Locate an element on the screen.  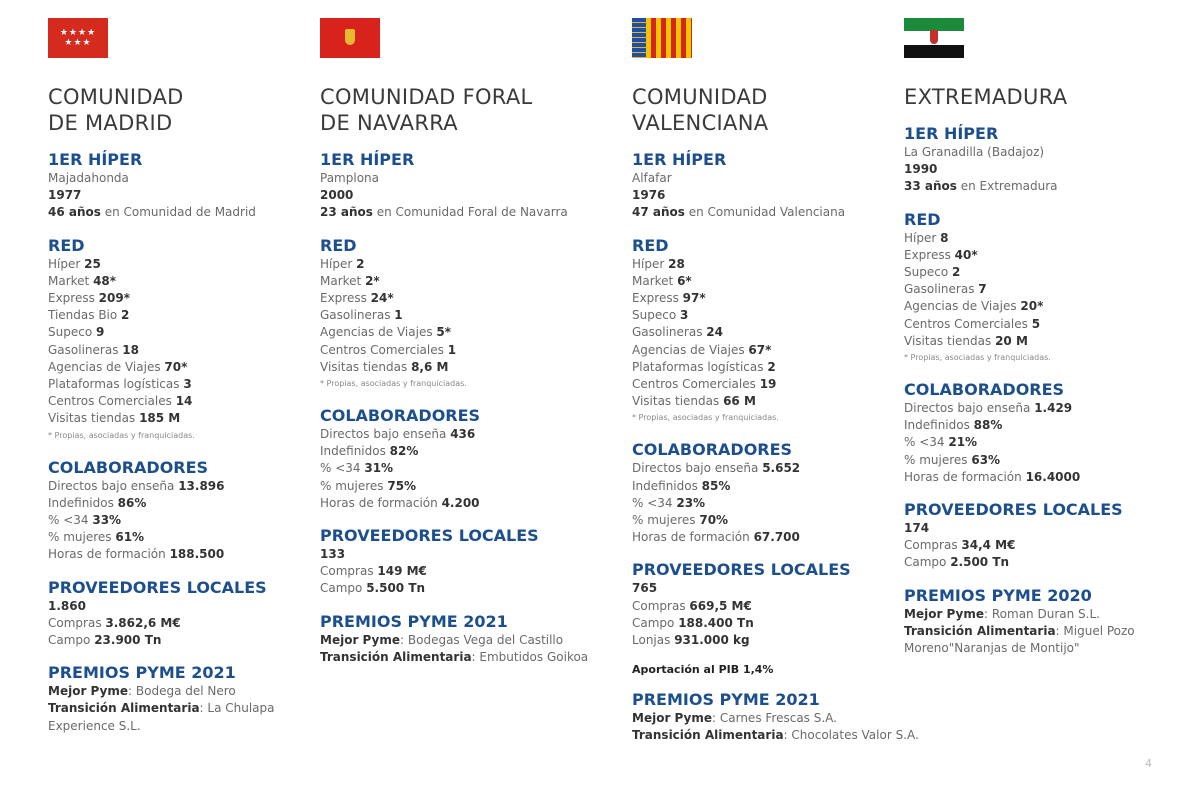
label-text: Visitas tiendas is located at coordinates (94, 418).